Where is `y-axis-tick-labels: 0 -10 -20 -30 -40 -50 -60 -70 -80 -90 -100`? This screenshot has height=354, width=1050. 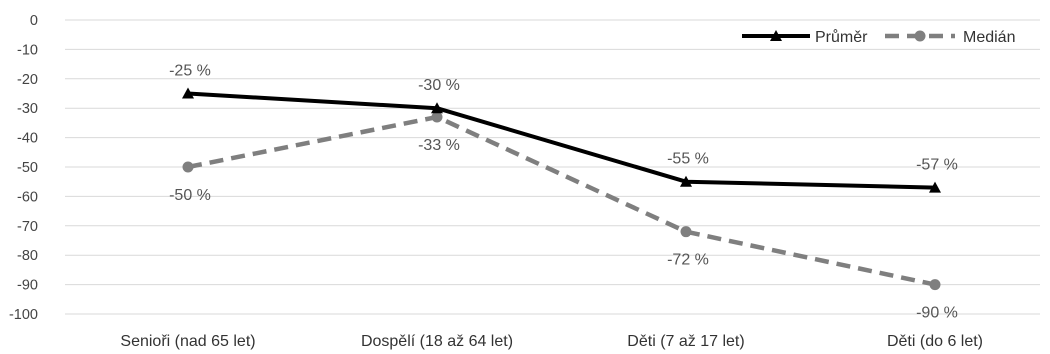
y-axis-tick-labels: 0 -10 -20 -30 -40 -50 -60 -70 -80 -90 -100 is located at coordinates (23, 168).